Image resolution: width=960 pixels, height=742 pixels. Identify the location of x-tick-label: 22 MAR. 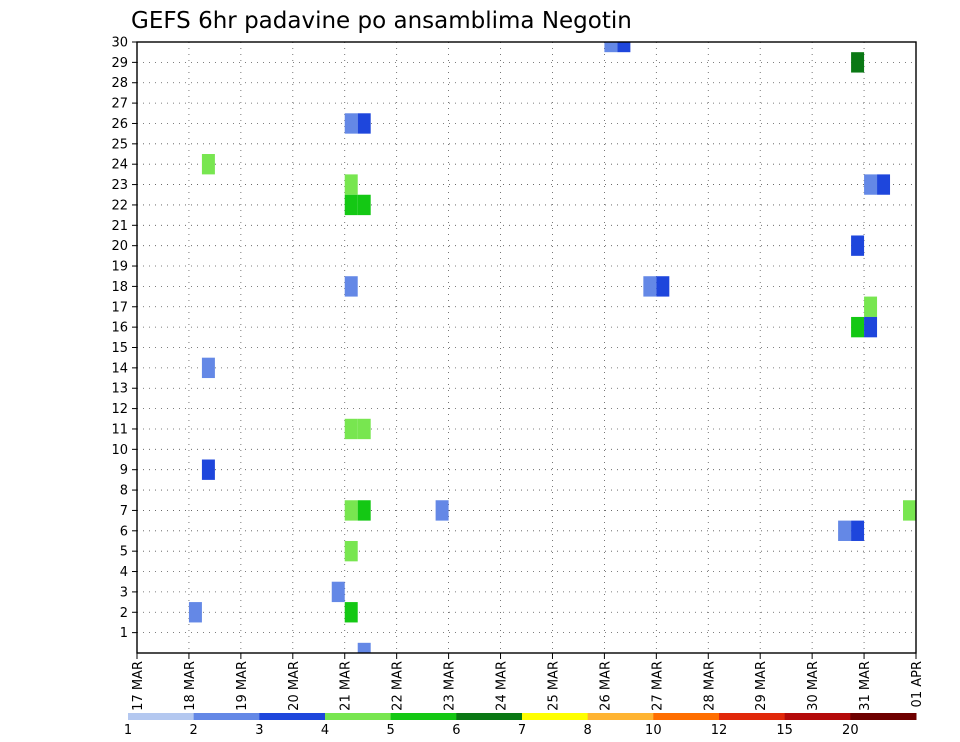
(398, 686).